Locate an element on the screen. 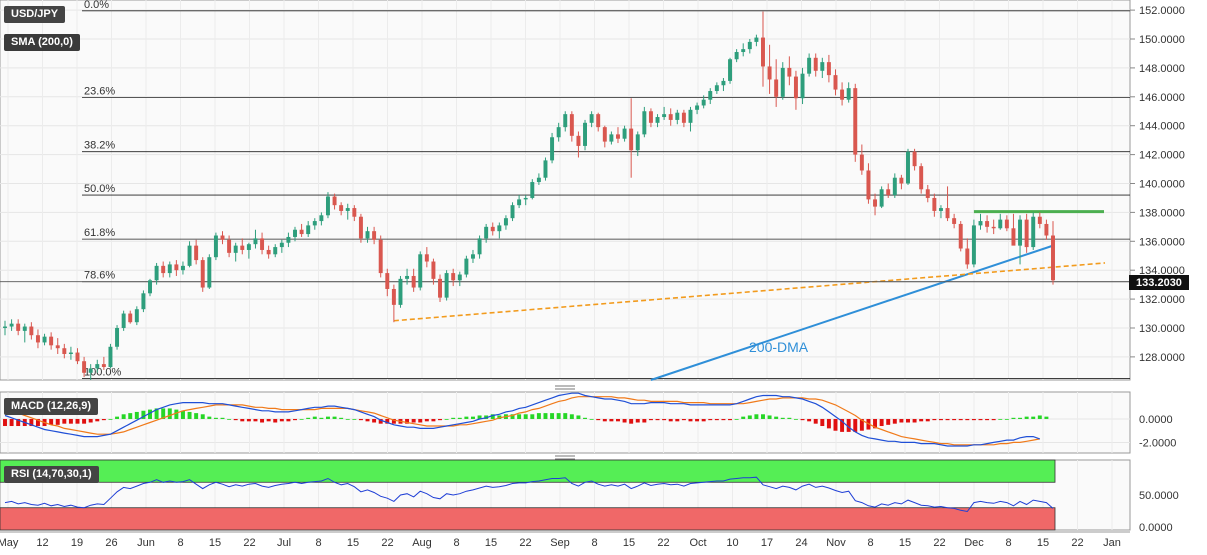  macd-panel-label: MACD (12,26,9) is located at coordinates (51, 406).